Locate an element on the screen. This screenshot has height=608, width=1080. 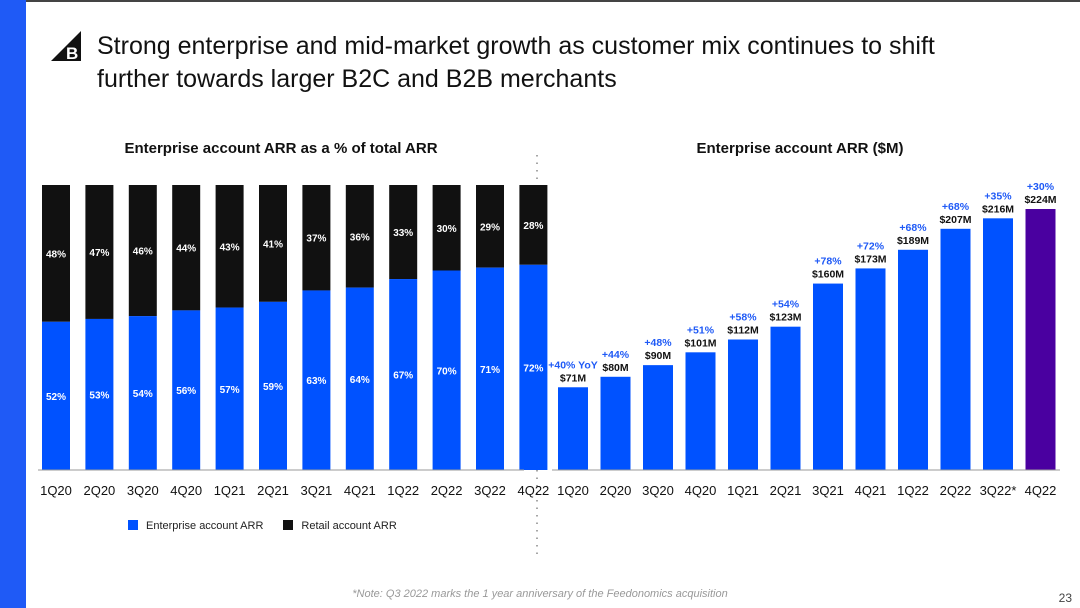
right-chart-title: Enterprise account ARR ($M) is located at coordinates (800, 148).